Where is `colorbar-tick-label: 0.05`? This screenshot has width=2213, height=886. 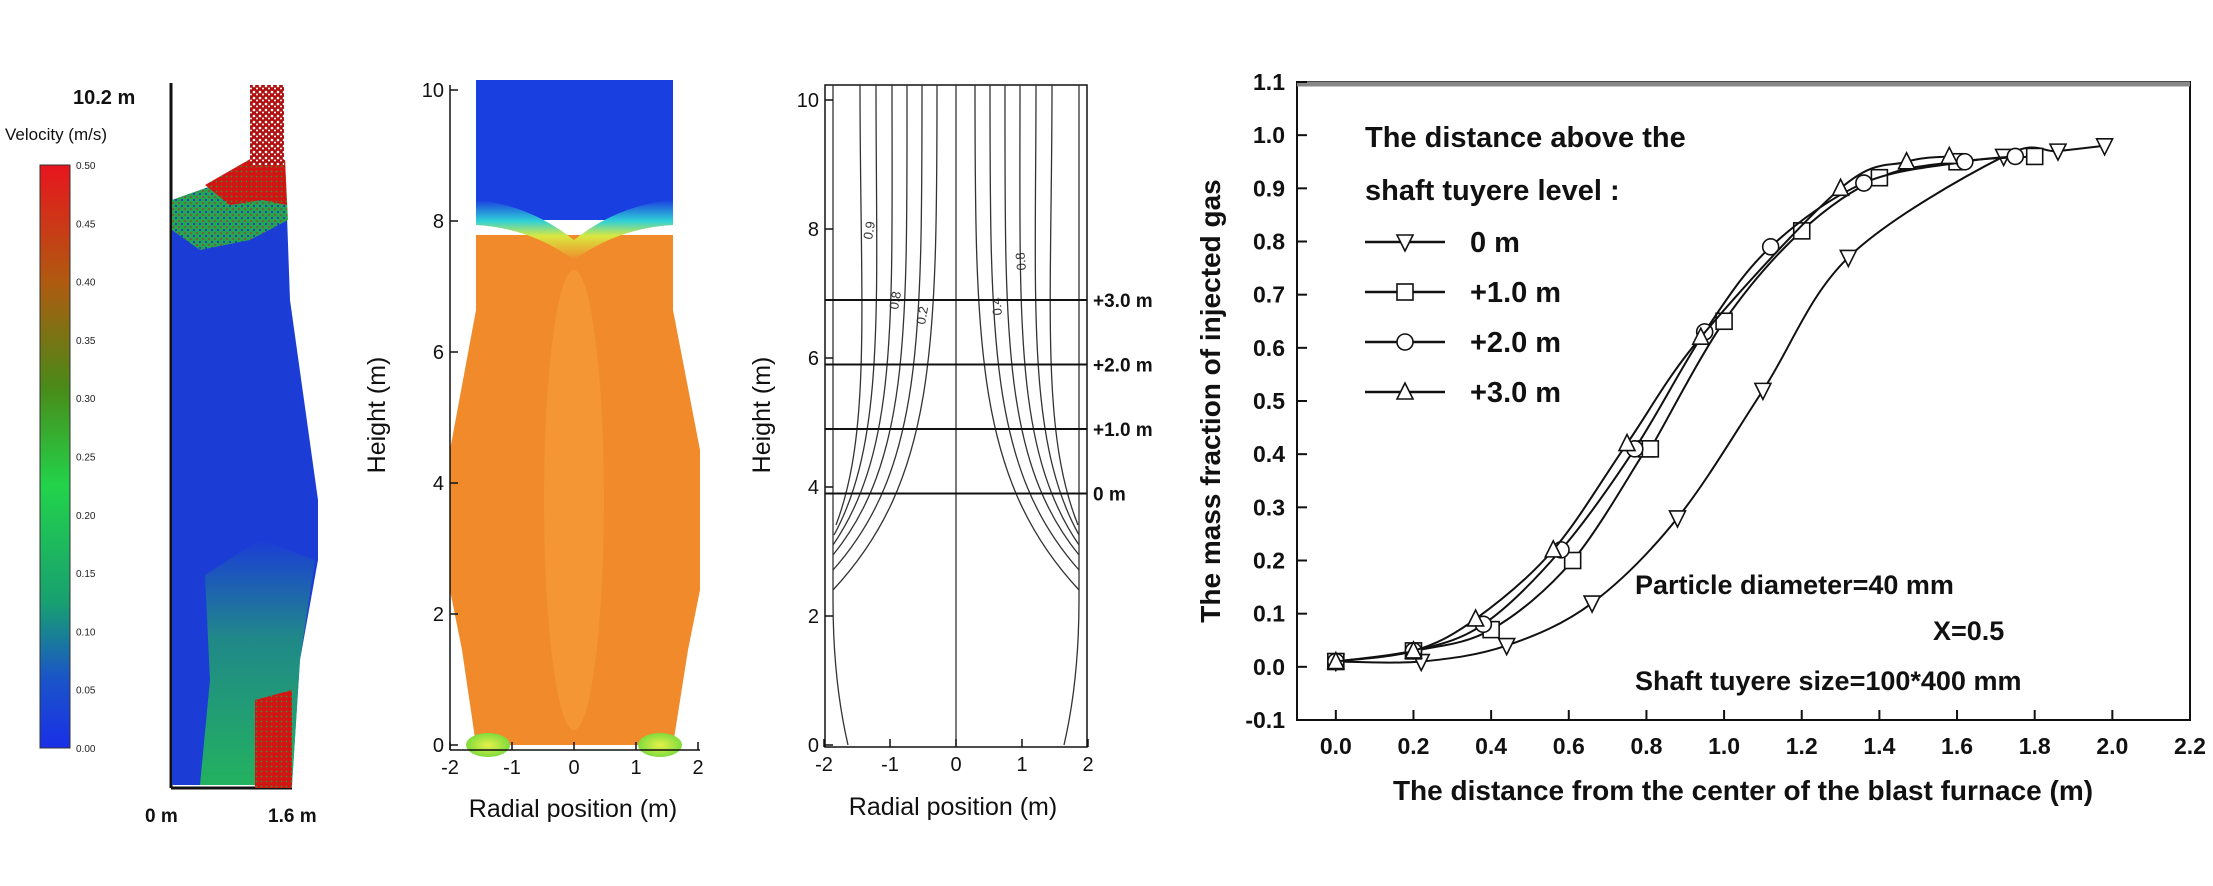 colorbar-tick-label: 0.05 is located at coordinates (86, 691).